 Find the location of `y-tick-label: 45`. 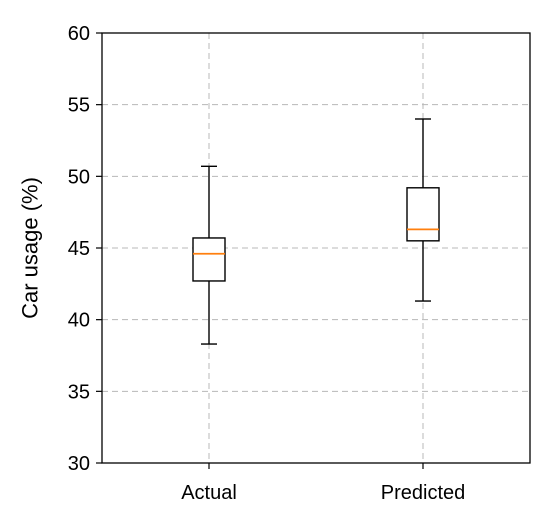

y-tick-label: 45 is located at coordinates (79, 249).